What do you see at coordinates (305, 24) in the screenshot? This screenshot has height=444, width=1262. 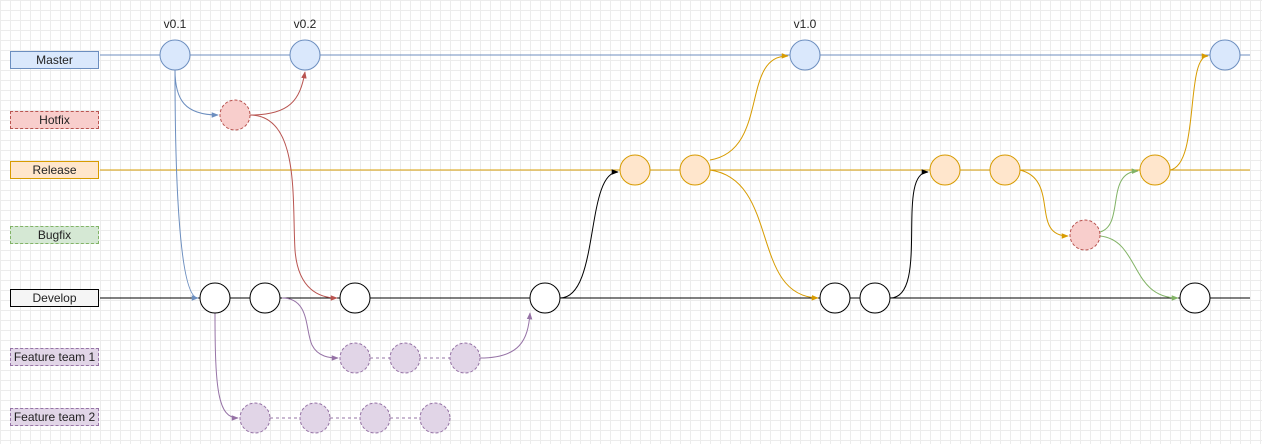 I see `tag-v0-2: v0.2` at bounding box center [305, 24].